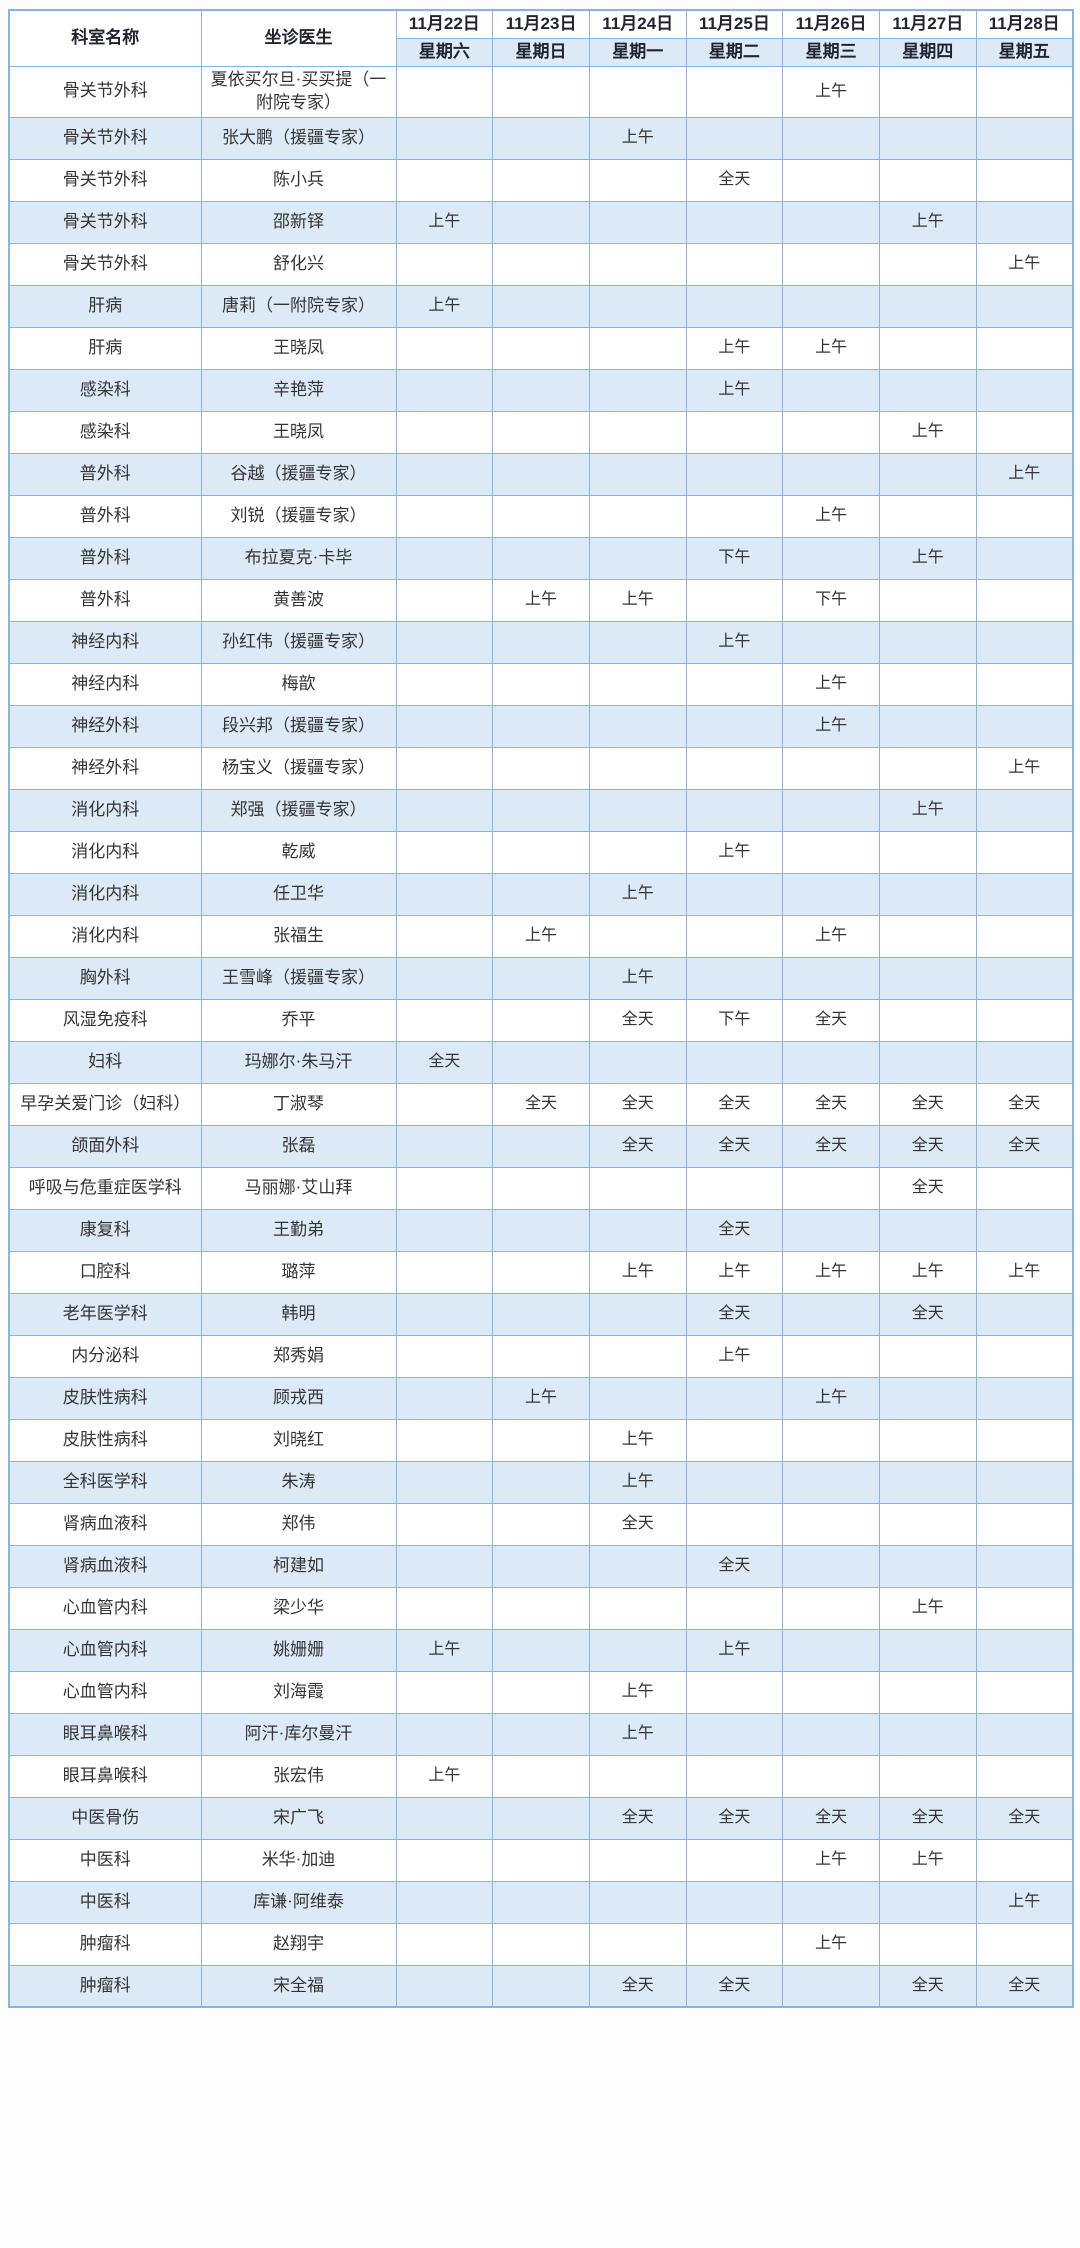  Describe the element at coordinates (637, 24) in the screenshot. I see `day-date-header: 11月24日` at that location.